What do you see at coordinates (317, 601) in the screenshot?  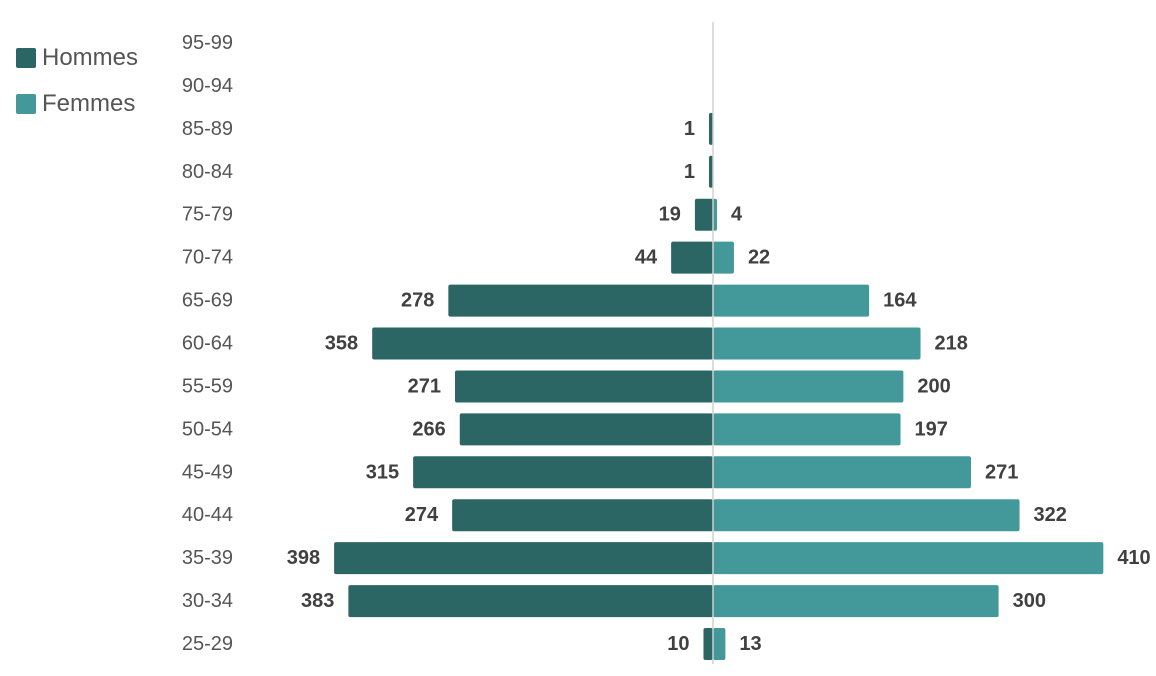 I see `value-label-hommes-30-34: 383` at bounding box center [317, 601].